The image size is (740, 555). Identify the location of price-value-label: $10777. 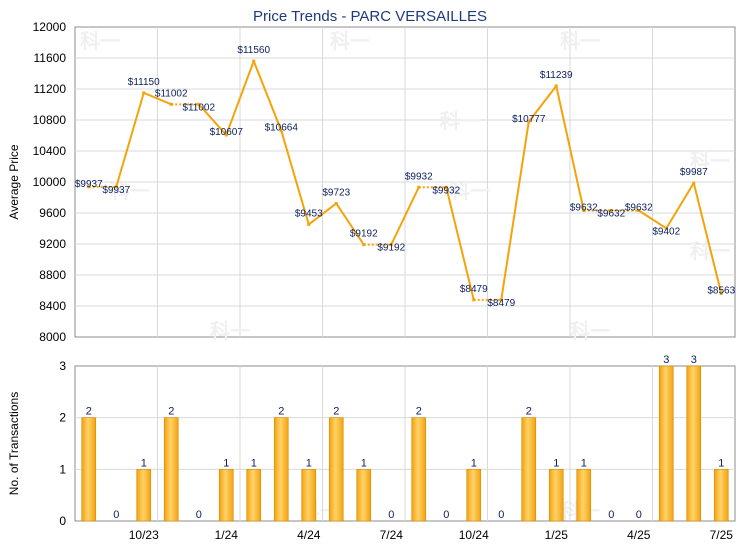
(529, 119).